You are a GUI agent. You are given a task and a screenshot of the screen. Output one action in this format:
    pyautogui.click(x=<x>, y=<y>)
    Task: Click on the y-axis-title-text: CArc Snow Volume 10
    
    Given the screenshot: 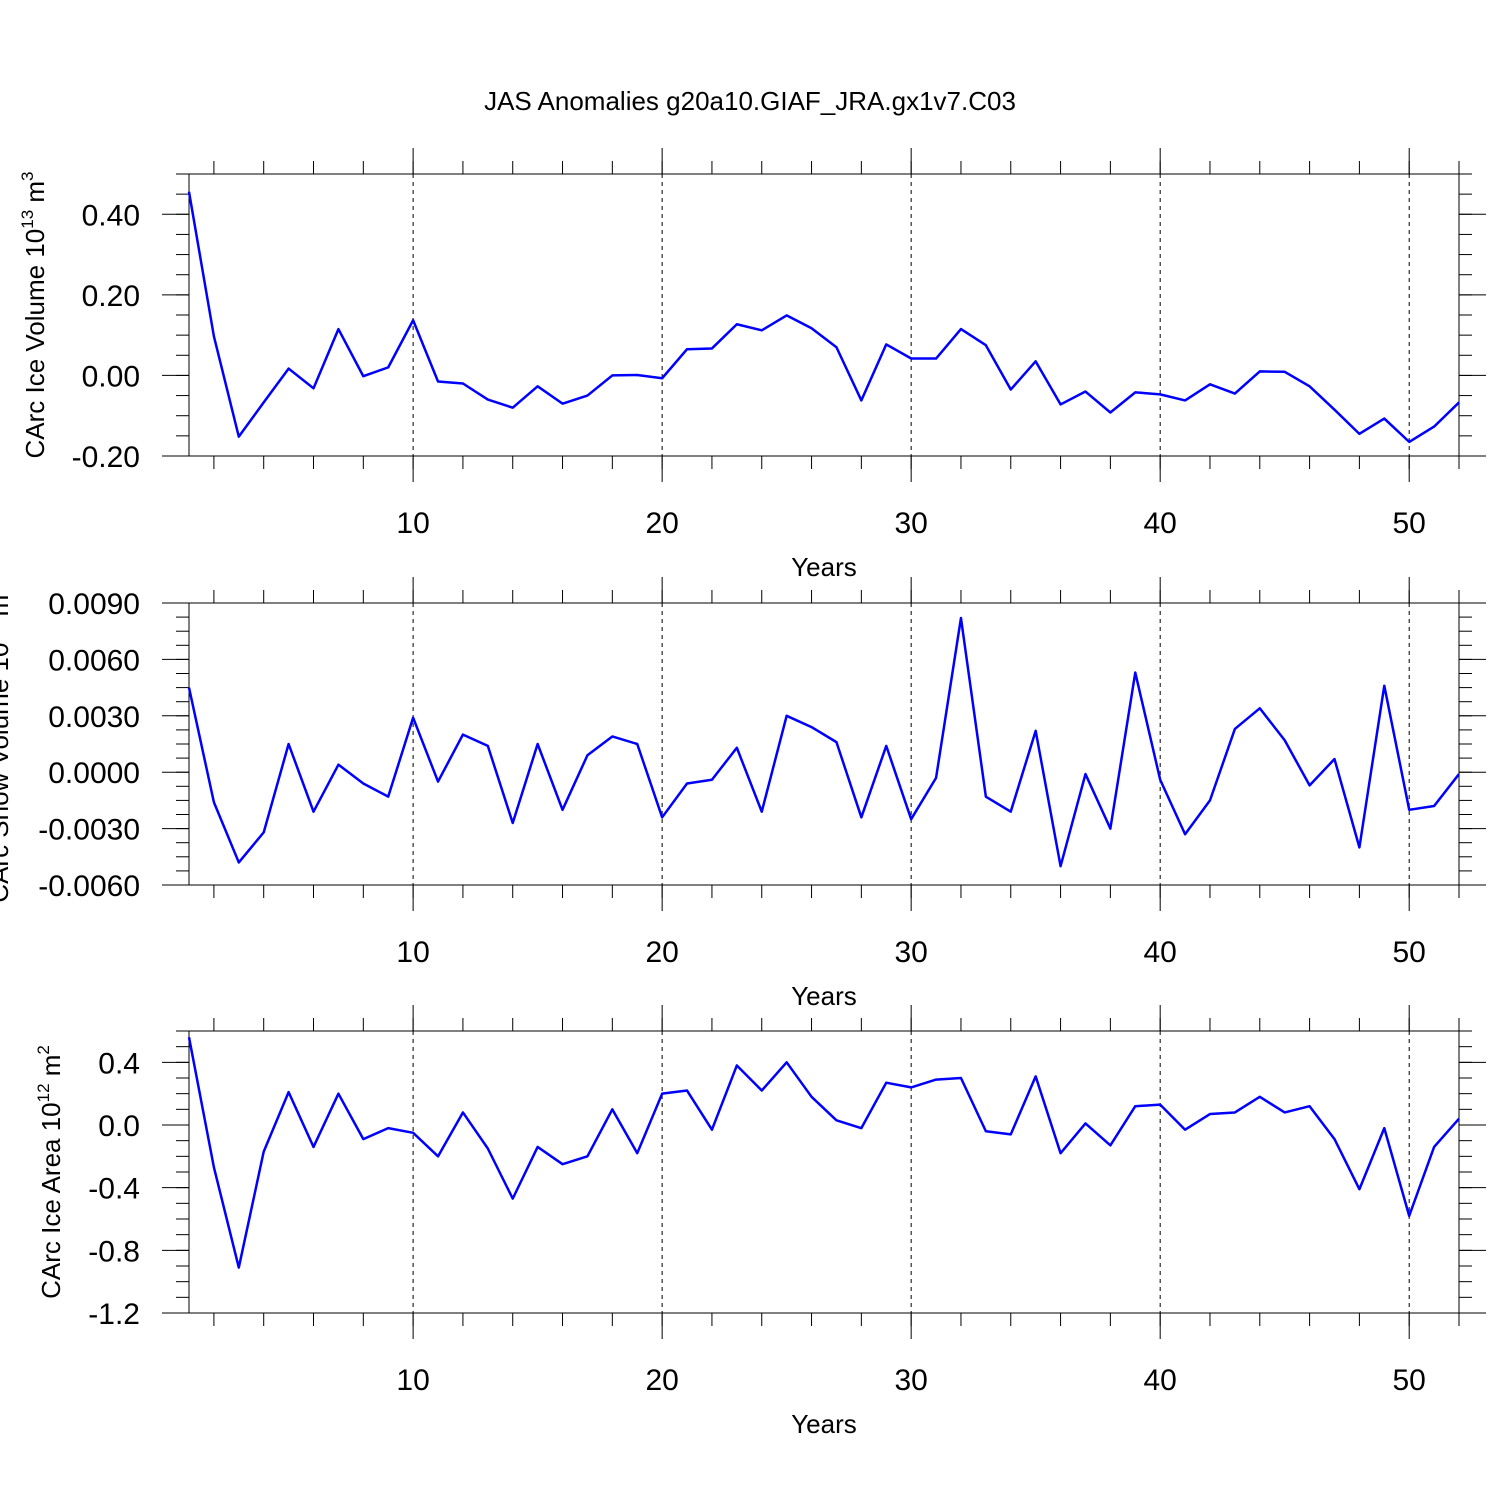 What is the action you would take?
    pyautogui.click(x=7, y=773)
    